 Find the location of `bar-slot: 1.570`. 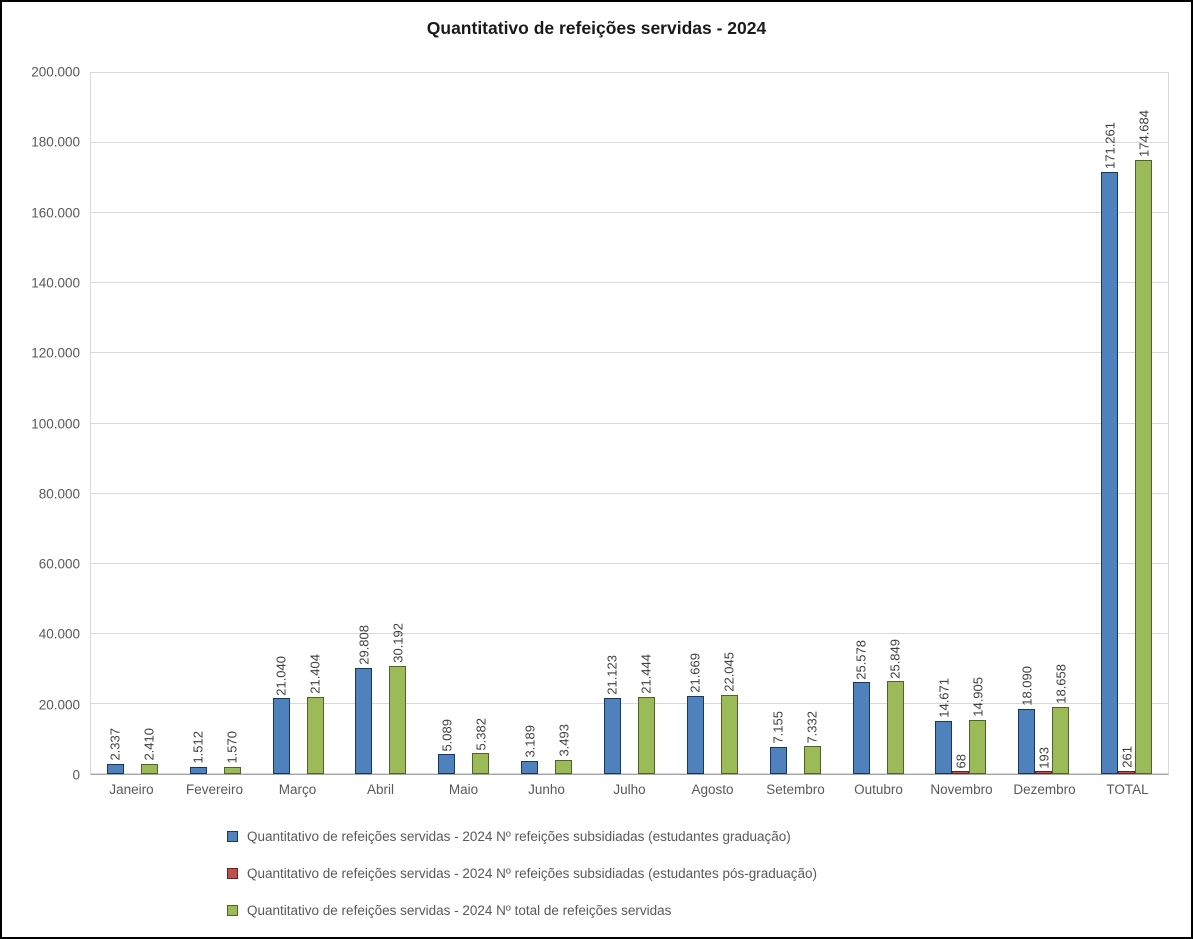

bar-slot: 1.570 is located at coordinates (232, 423).